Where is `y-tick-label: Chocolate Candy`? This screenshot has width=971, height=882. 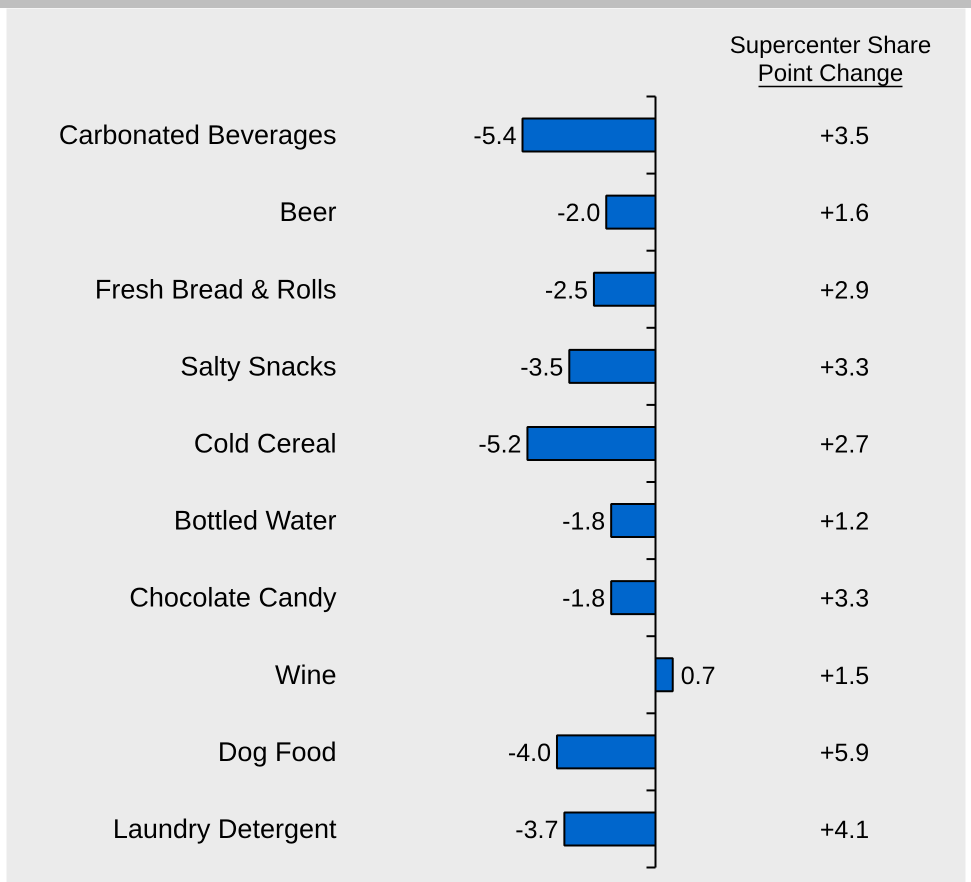 y-tick-label: Chocolate Candy is located at coordinates (233, 597).